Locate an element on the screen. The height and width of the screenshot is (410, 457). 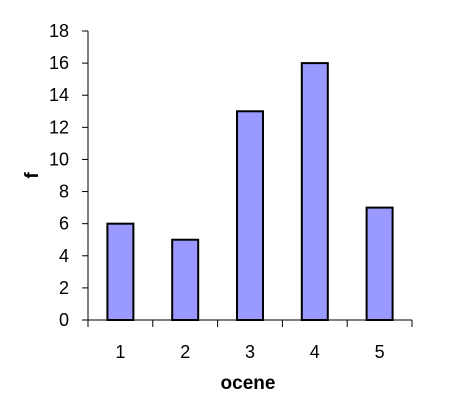
x-axis-title: ocene is located at coordinates (248, 383).